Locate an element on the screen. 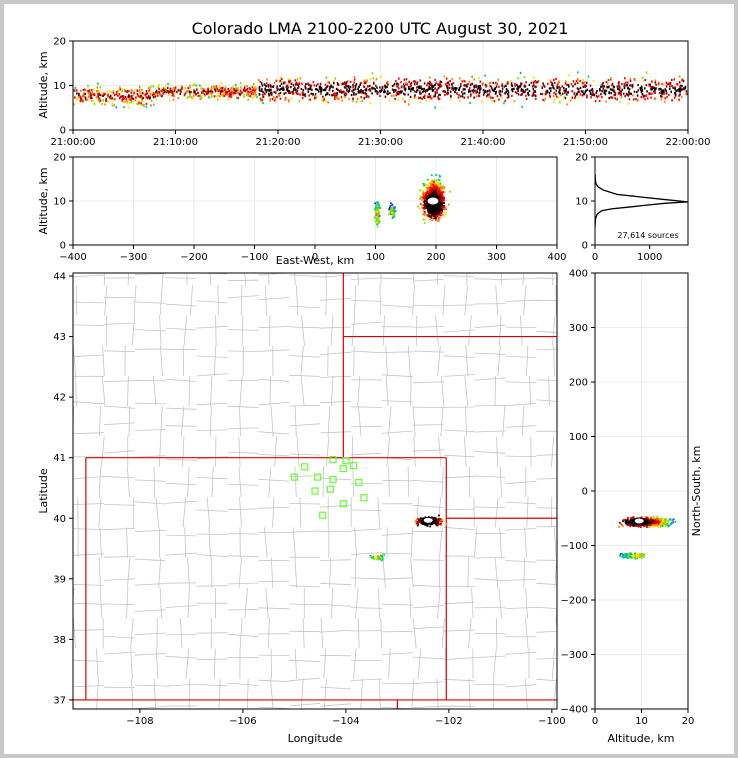 The width and height of the screenshot is (738, 758). county-line is located at coordinates (213, 491).